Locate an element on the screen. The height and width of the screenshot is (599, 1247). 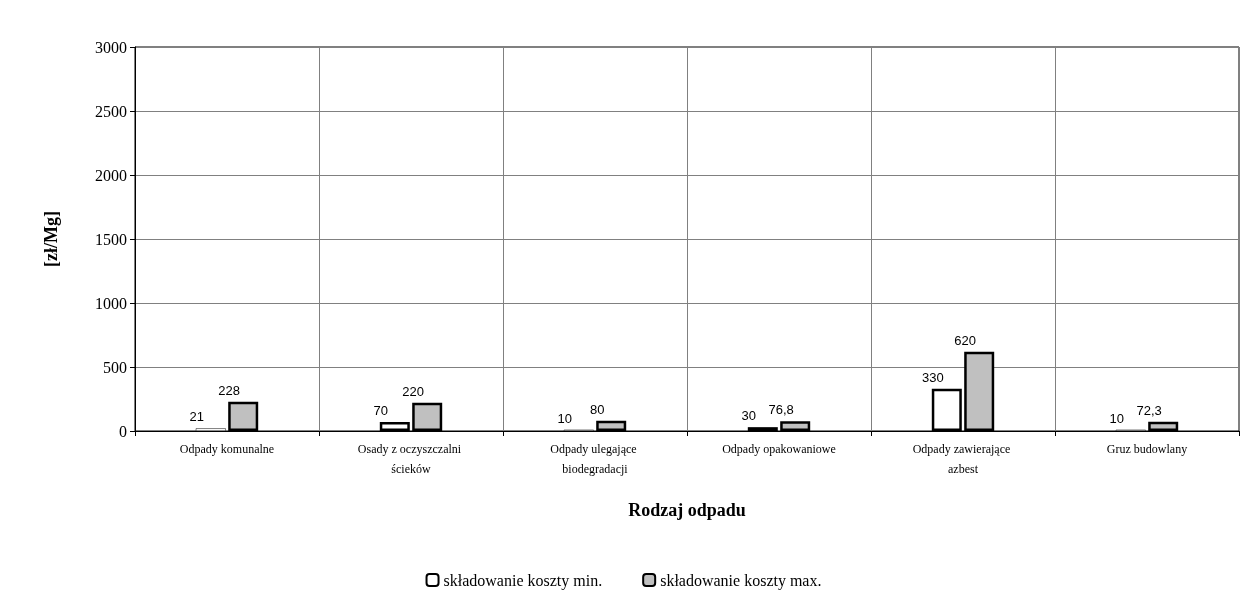
x-tick-label: Odpady ulegające biodegradacji is located at coordinates (595, 459).